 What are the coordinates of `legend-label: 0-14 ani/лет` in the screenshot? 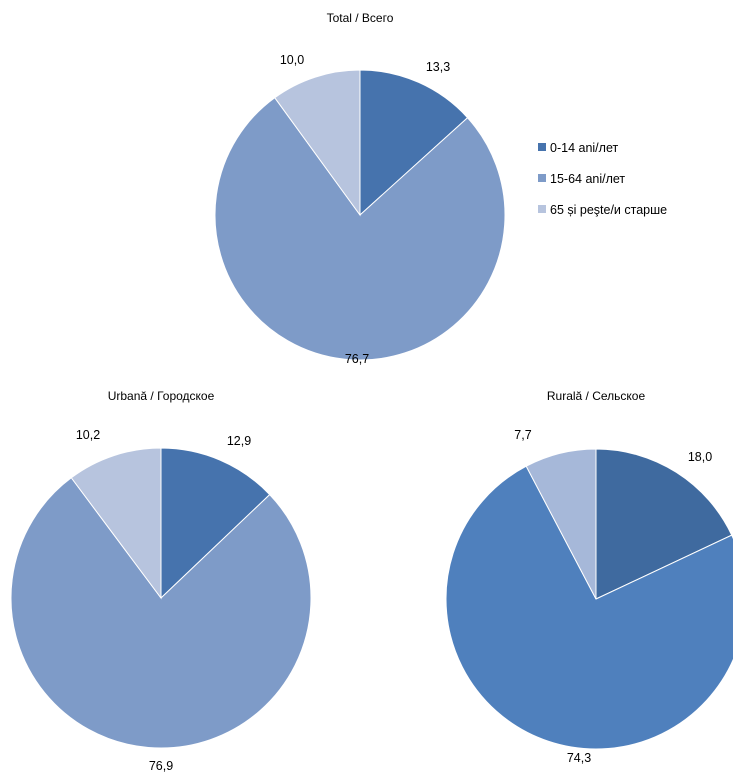 It's located at (584, 148).